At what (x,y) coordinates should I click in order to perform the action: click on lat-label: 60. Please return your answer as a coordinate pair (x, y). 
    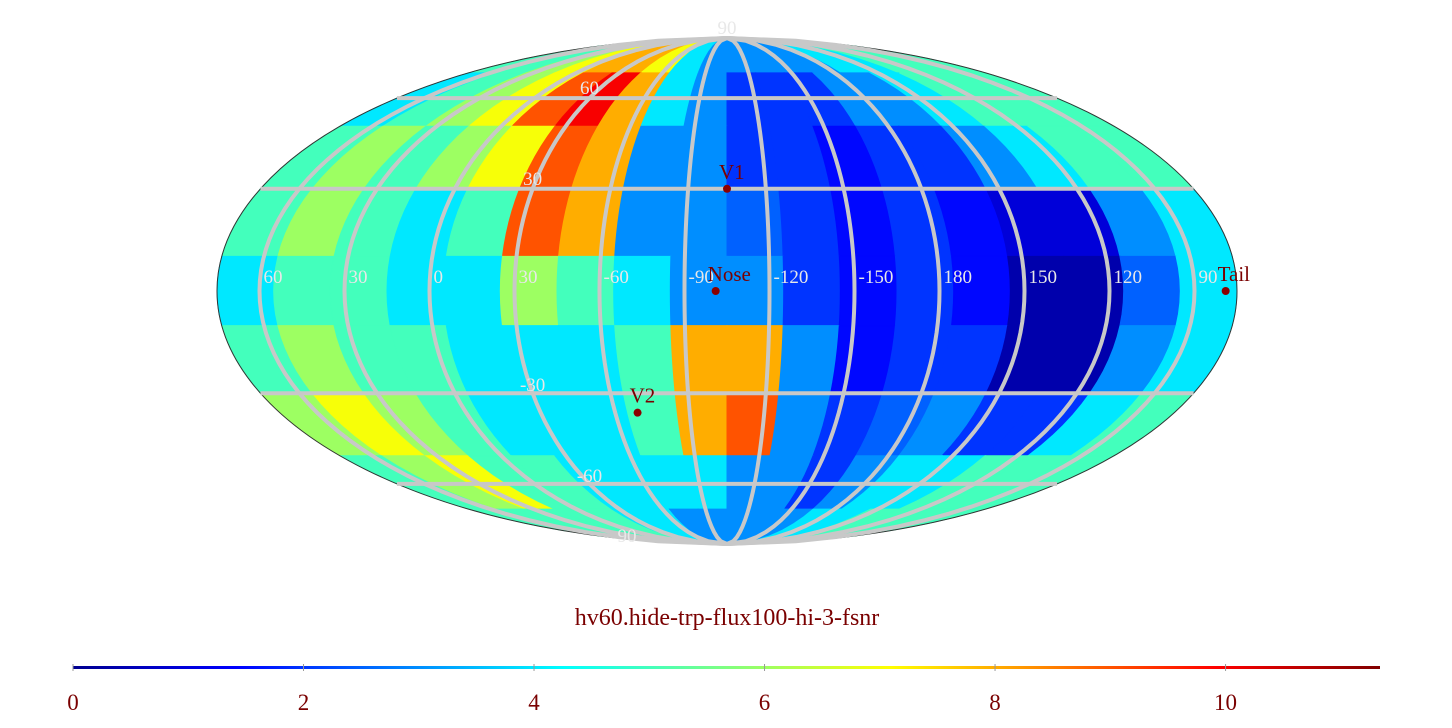
    Looking at the image, I should click on (589, 88).